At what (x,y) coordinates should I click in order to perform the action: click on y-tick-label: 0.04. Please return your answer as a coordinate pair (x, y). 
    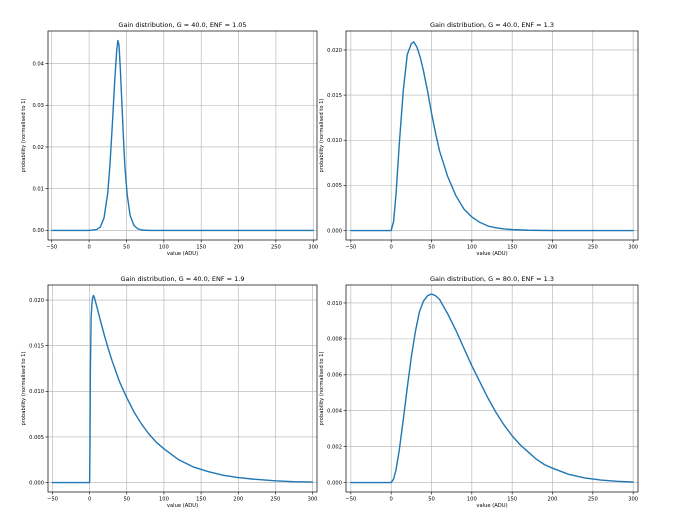
    Looking at the image, I should click on (38, 64).